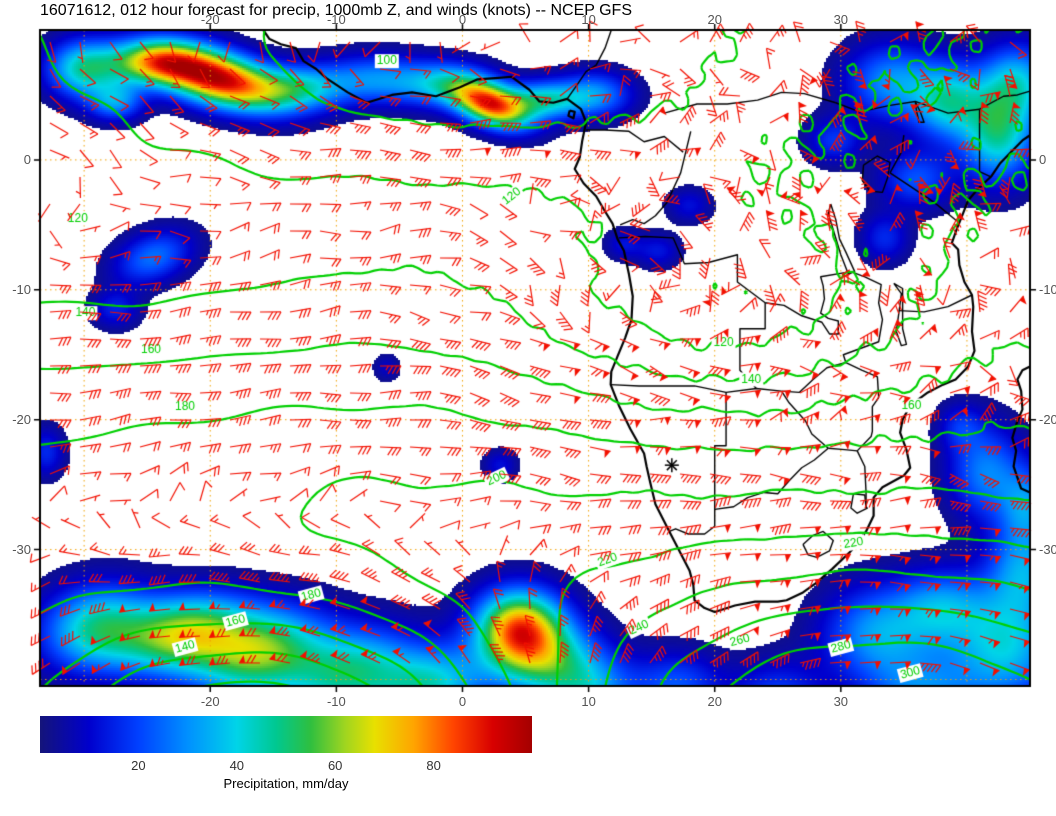 This screenshot has width=1056, height=816. What do you see at coordinates (286, 783) in the screenshot?
I see `colorbar-caption: Precipitation, mm/day` at bounding box center [286, 783].